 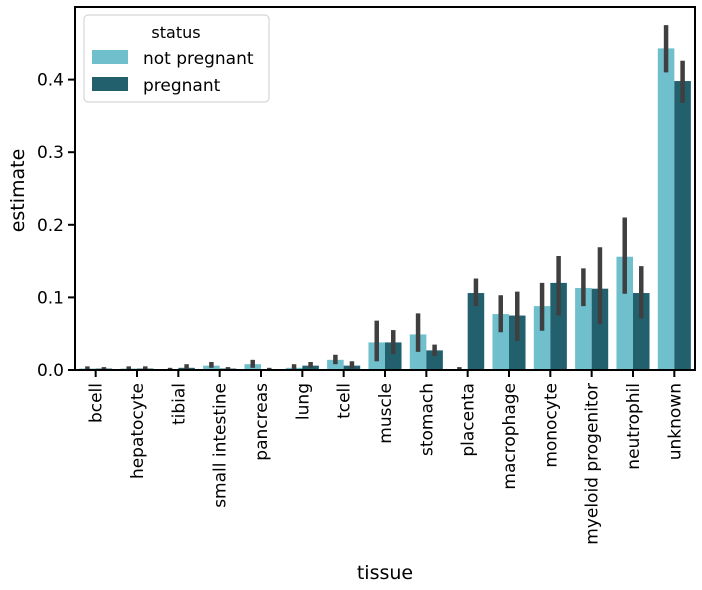 What do you see at coordinates (50, 371) in the screenshot?
I see `y-tick-label: 0.0` at bounding box center [50, 371].